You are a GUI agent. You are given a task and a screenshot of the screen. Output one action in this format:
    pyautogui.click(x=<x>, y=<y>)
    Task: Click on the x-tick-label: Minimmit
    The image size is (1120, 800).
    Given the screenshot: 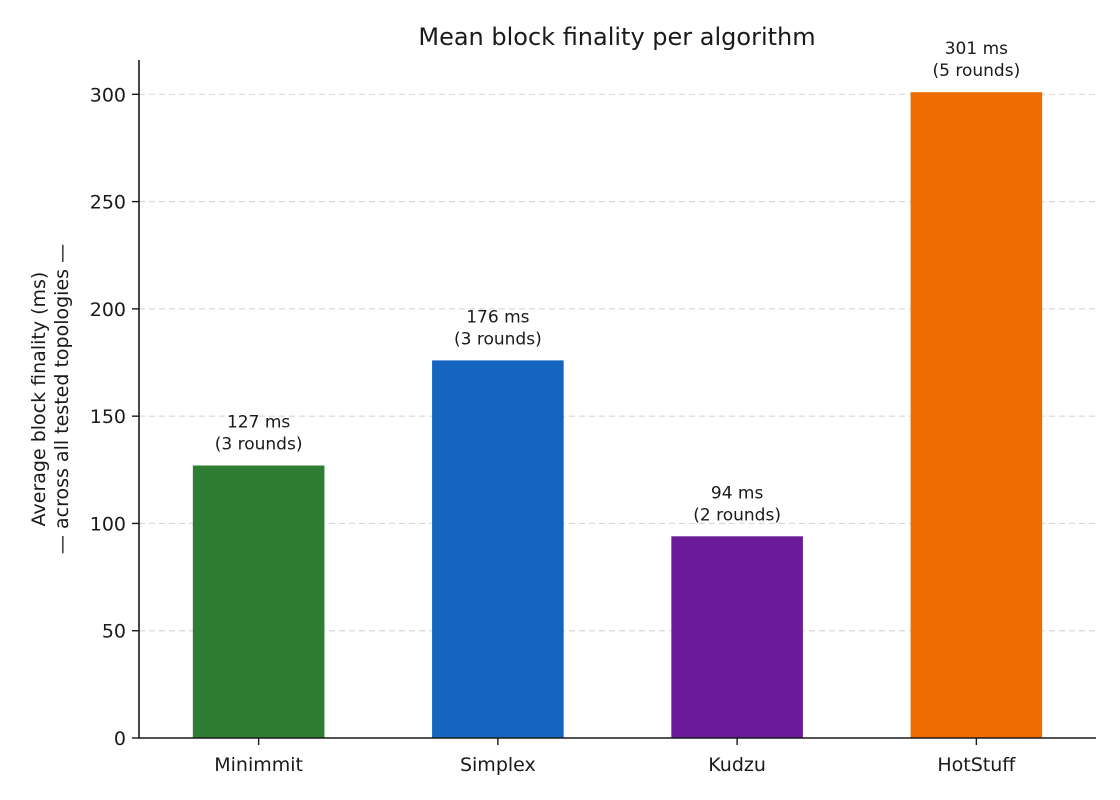 What is the action you would take?
    pyautogui.click(x=258, y=765)
    